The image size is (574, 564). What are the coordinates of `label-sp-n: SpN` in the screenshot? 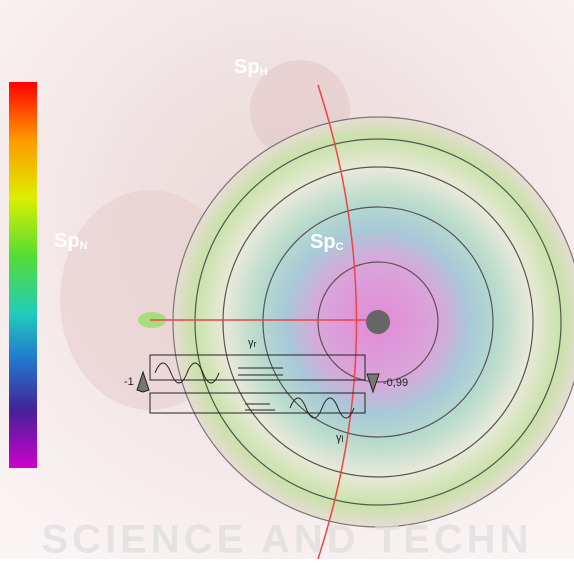 It's located at (71, 241).